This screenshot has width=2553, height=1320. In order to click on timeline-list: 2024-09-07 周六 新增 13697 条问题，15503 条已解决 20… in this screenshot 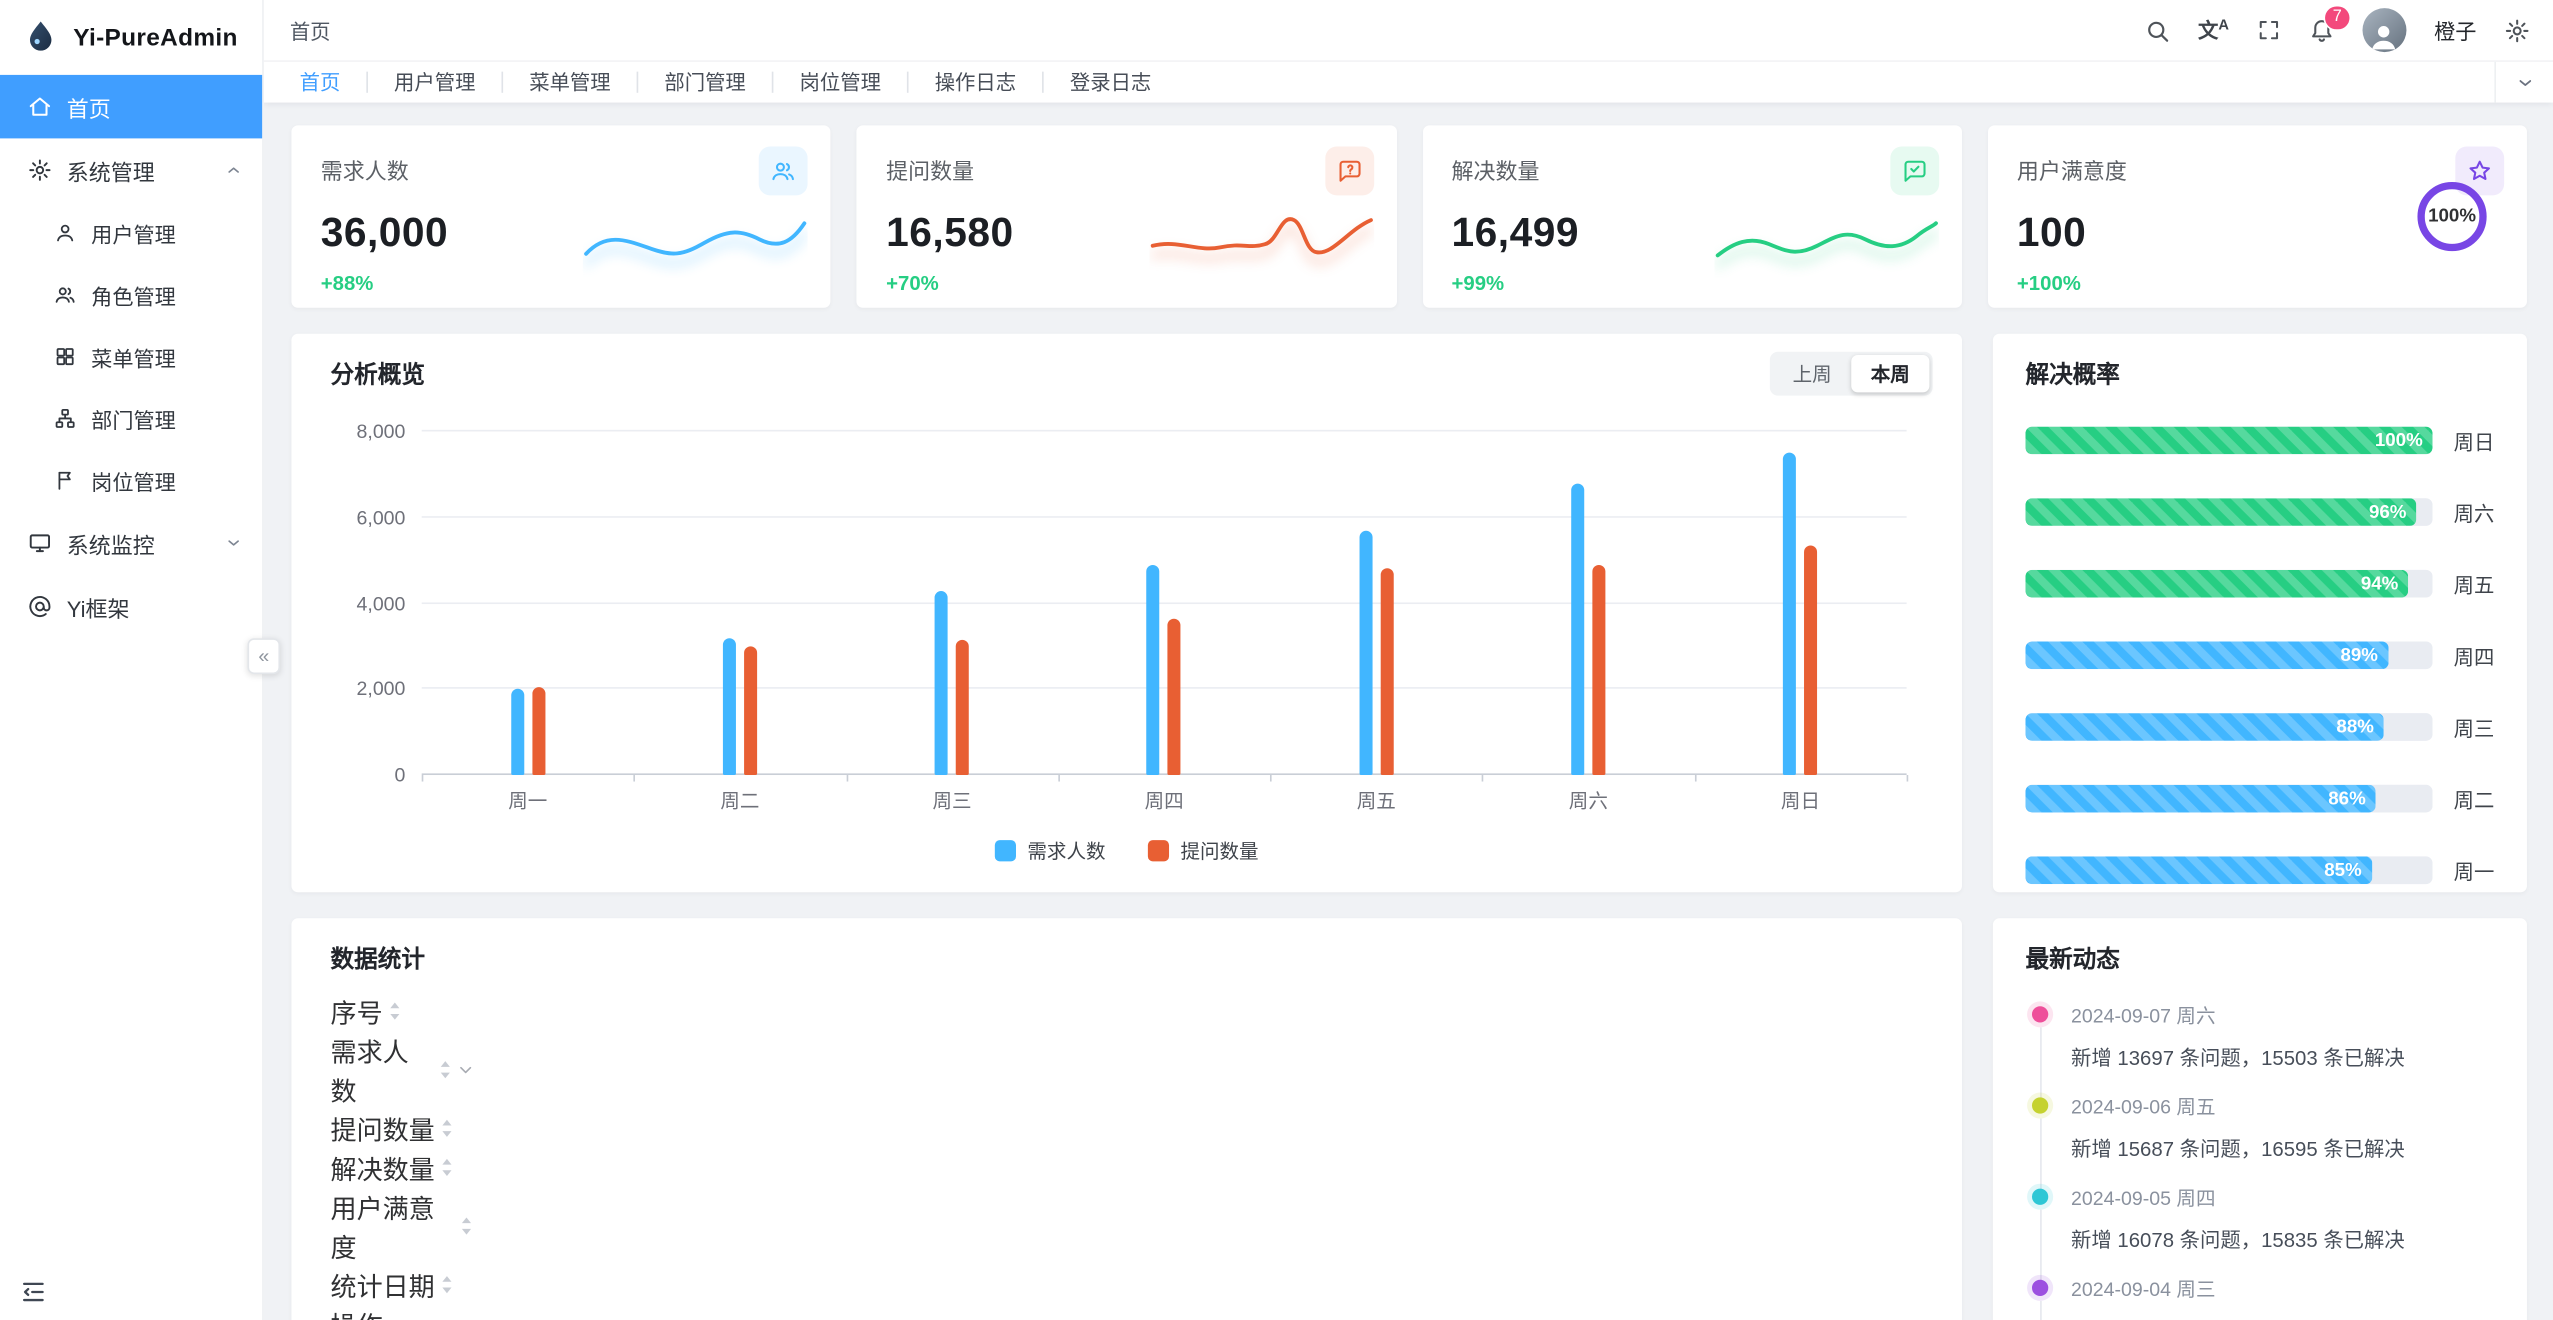, I will do `click(2259, 1160)`.